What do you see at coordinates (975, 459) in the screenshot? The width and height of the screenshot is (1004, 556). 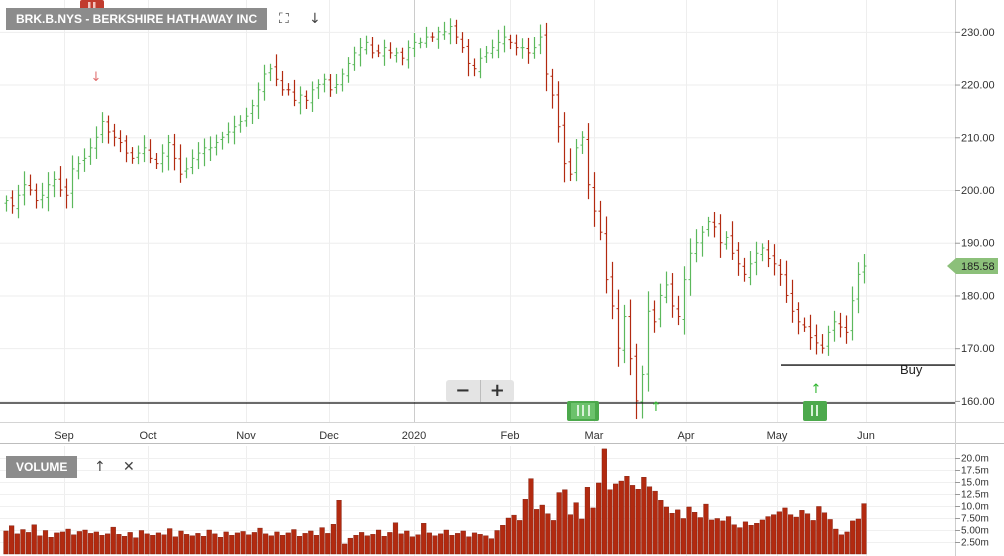 I see `volume-y-tick-label: 20.0m` at bounding box center [975, 459].